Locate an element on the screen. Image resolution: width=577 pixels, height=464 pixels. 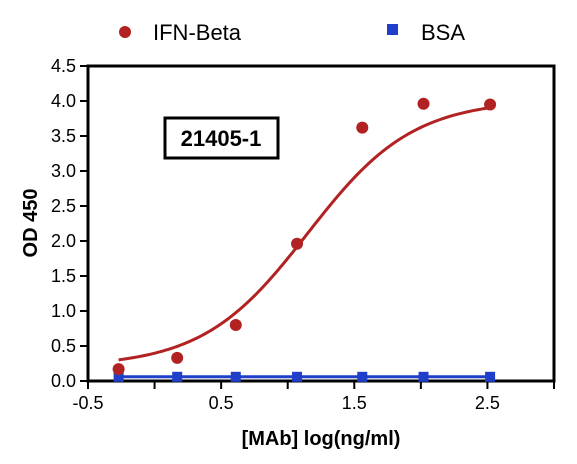
x-tick-label: 2.5 is located at coordinates (487, 403).